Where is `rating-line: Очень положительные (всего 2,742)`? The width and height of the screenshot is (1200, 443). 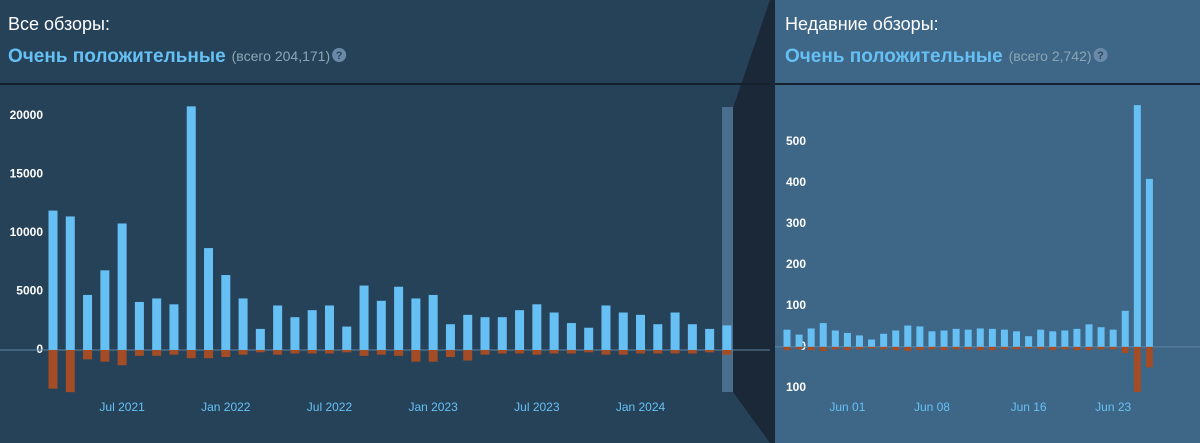
rating-line: Очень положительные (всего 2,742) is located at coordinates (938, 56).